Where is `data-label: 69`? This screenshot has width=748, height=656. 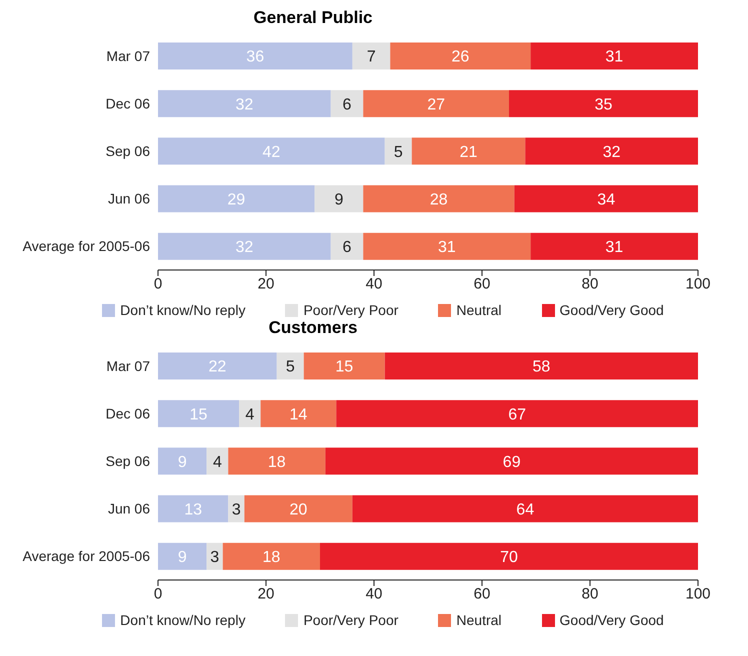 data-label: 69 is located at coordinates (511, 462).